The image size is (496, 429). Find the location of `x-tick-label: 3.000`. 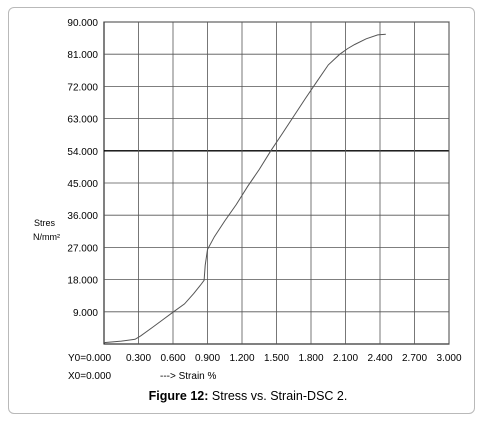

x-tick-label: 3.000 is located at coordinates (448, 358).